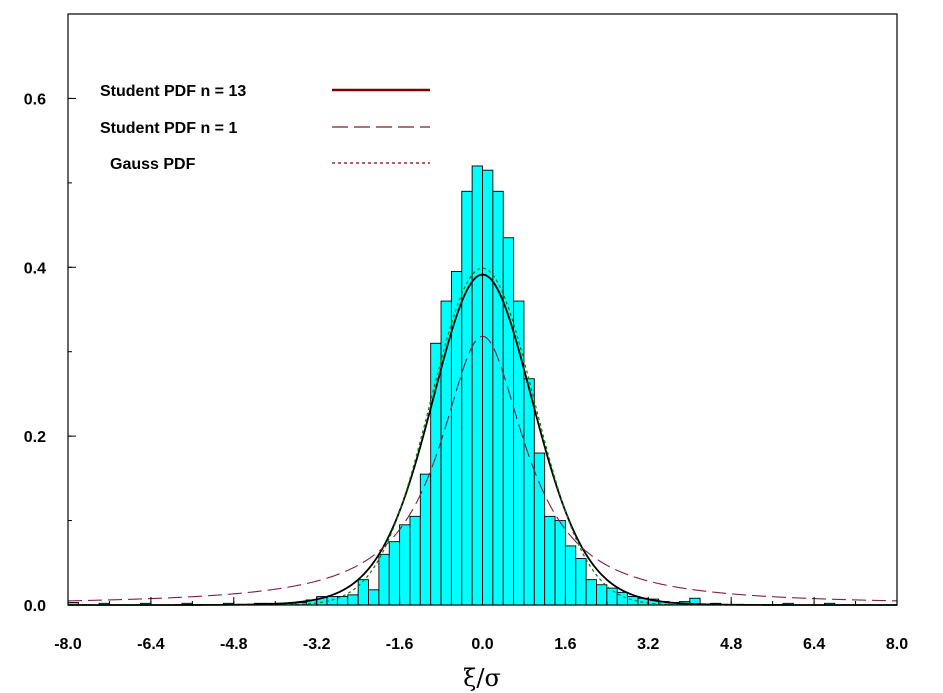 Image resolution: width=943 pixels, height=693 pixels. I want to click on x-axis-ticks: -8.0 -6.4 -4.8 -3.2 -1.6 0.0 1.6 3.2 4.8 6.4 8.0, so click(481, 625).